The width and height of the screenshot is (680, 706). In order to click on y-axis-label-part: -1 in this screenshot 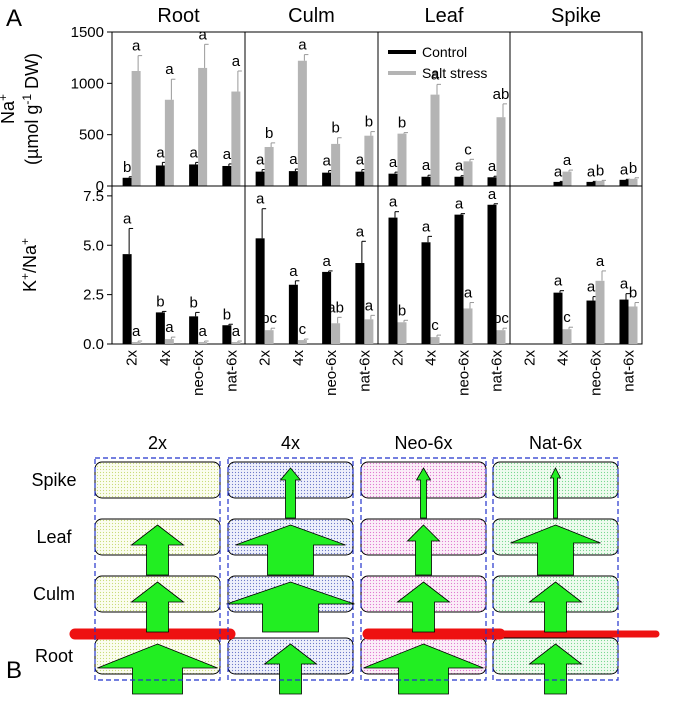, I will do `click(27, 99)`.